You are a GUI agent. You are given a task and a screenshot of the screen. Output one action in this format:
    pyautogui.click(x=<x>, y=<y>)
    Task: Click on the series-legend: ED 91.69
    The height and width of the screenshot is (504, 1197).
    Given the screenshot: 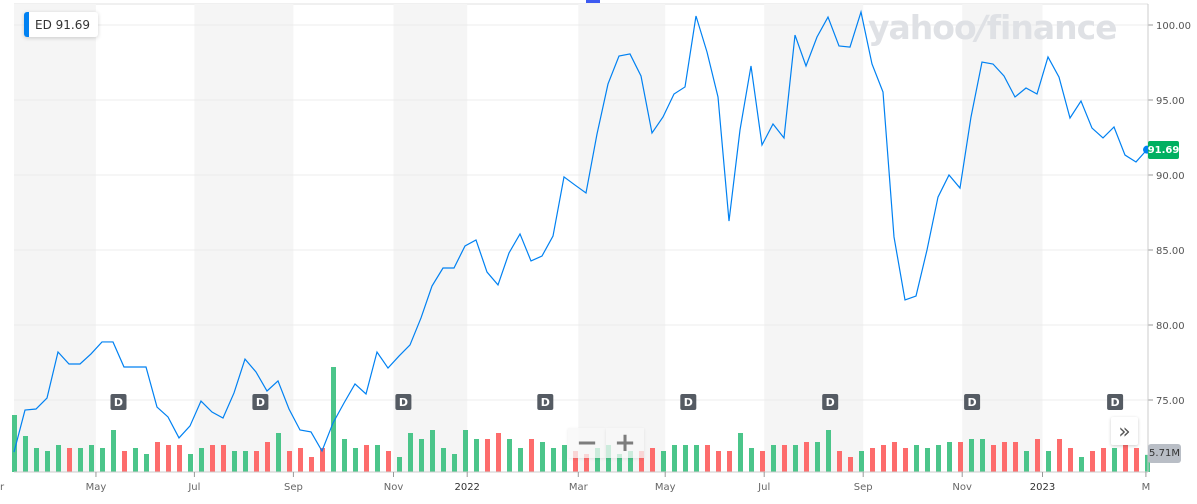 What is the action you would take?
    pyautogui.click(x=61, y=24)
    